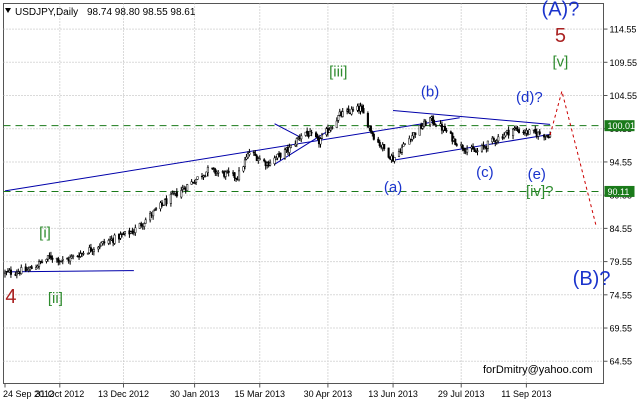 The image size is (638, 406). What do you see at coordinates (46, 12) in the screenshot?
I see `chart-header-symbol: USDJPY,Daily` at bounding box center [46, 12].